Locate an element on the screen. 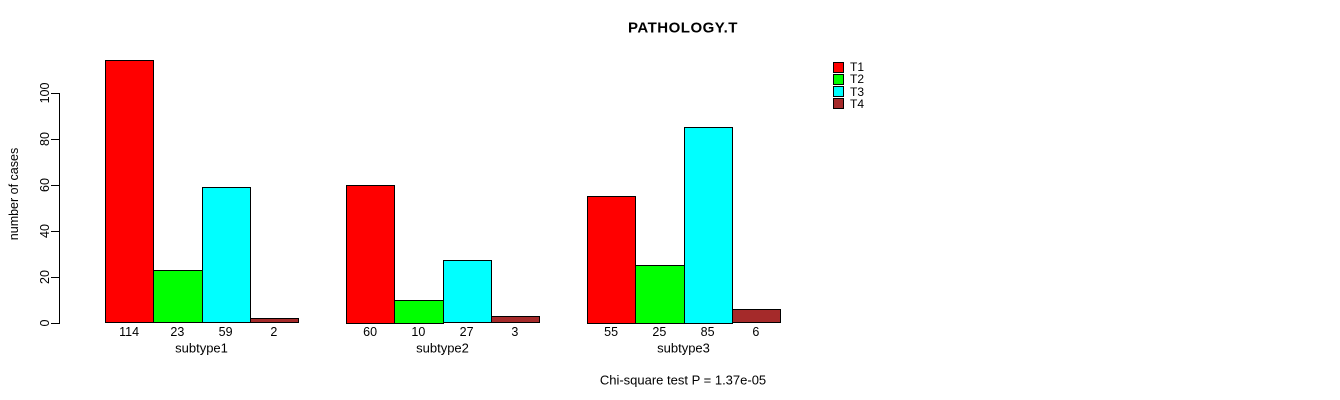  legend-item-t1: T1 is located at coordinates (848, 67).